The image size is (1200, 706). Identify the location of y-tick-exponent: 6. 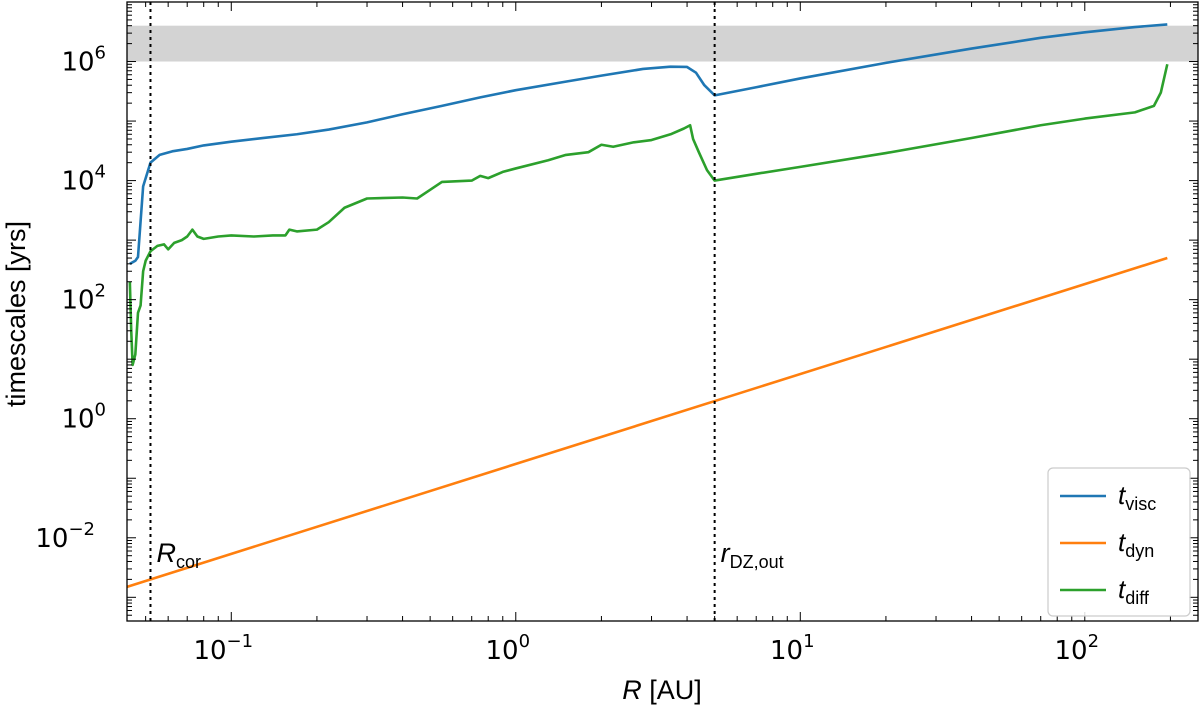
(100, 53).